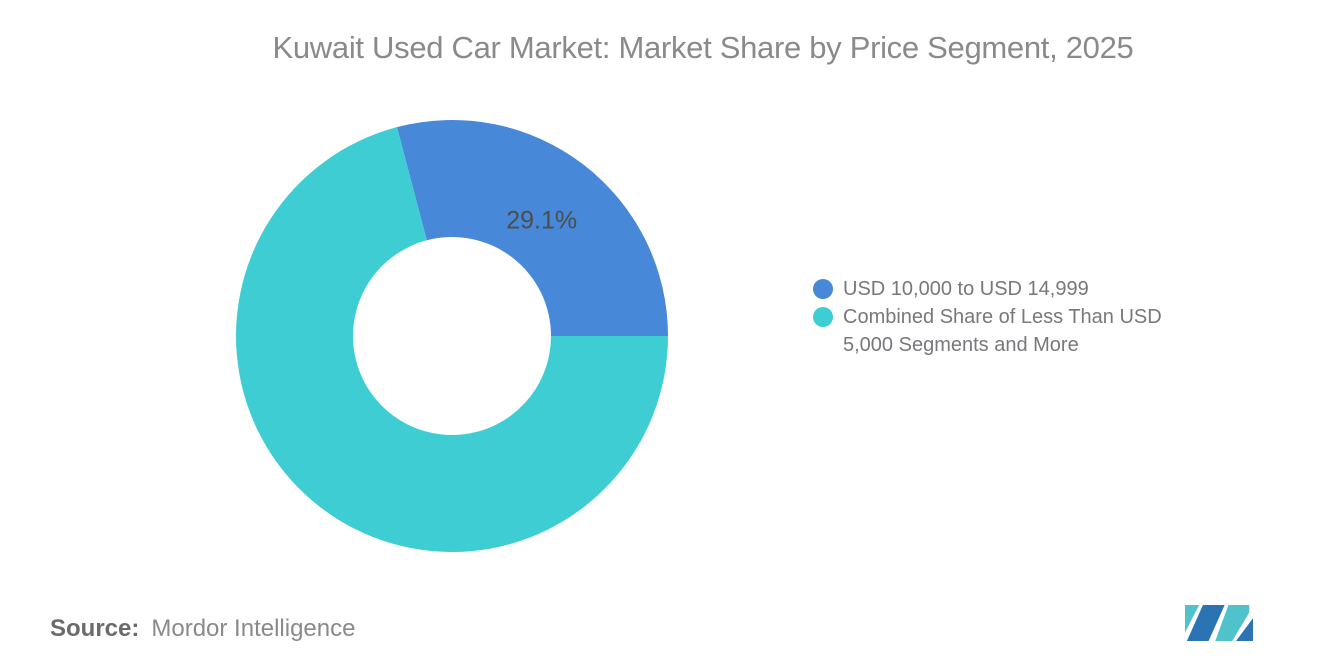 The height and width of the screenshot is (665, 1320). I want to click on legend-item-usd-10000-14999: USD 10,000 to USD 14,999, so click(1008, 289).